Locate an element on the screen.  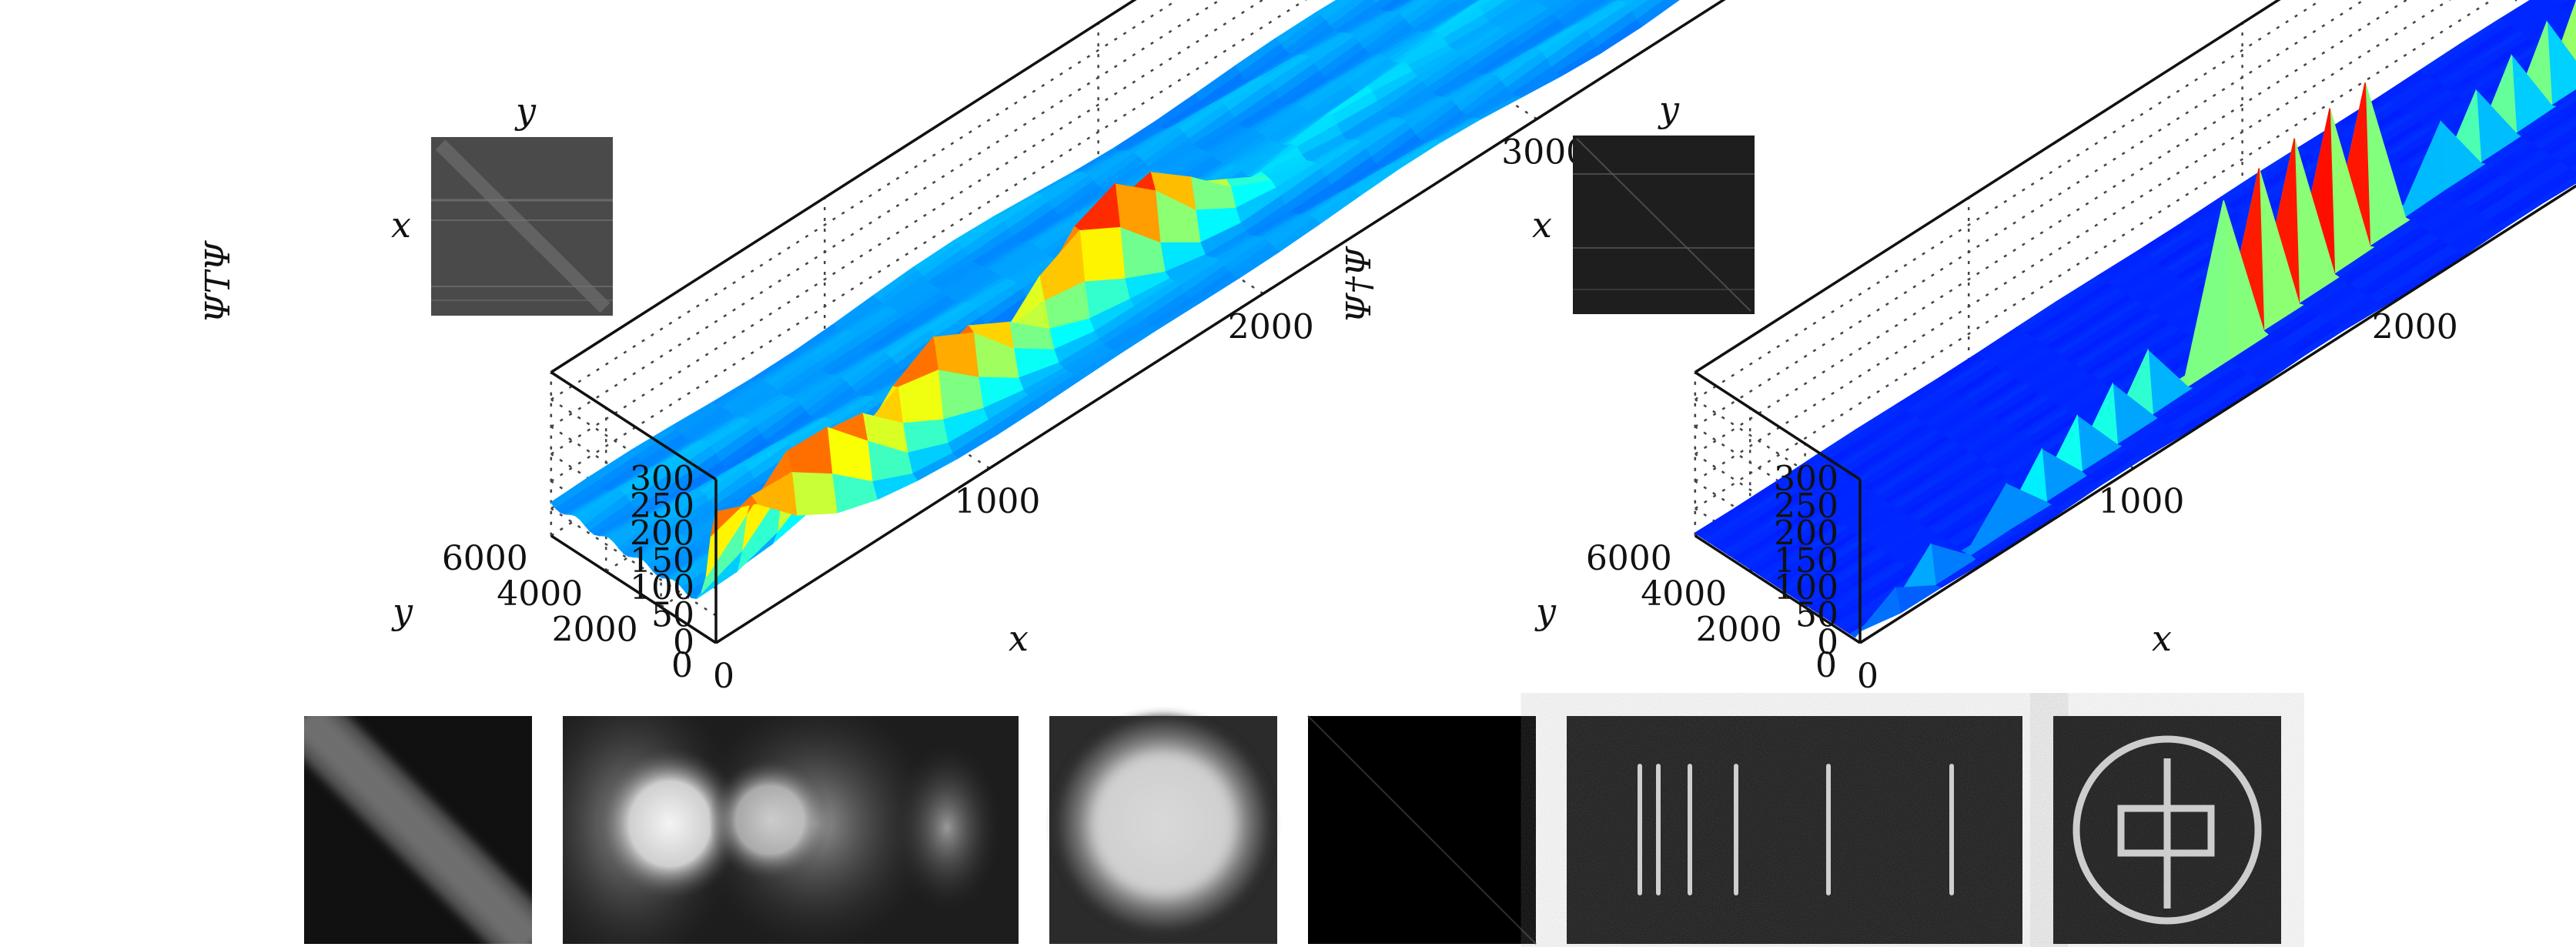
y-axis-label-left: y is located at coordinates (402, 611).